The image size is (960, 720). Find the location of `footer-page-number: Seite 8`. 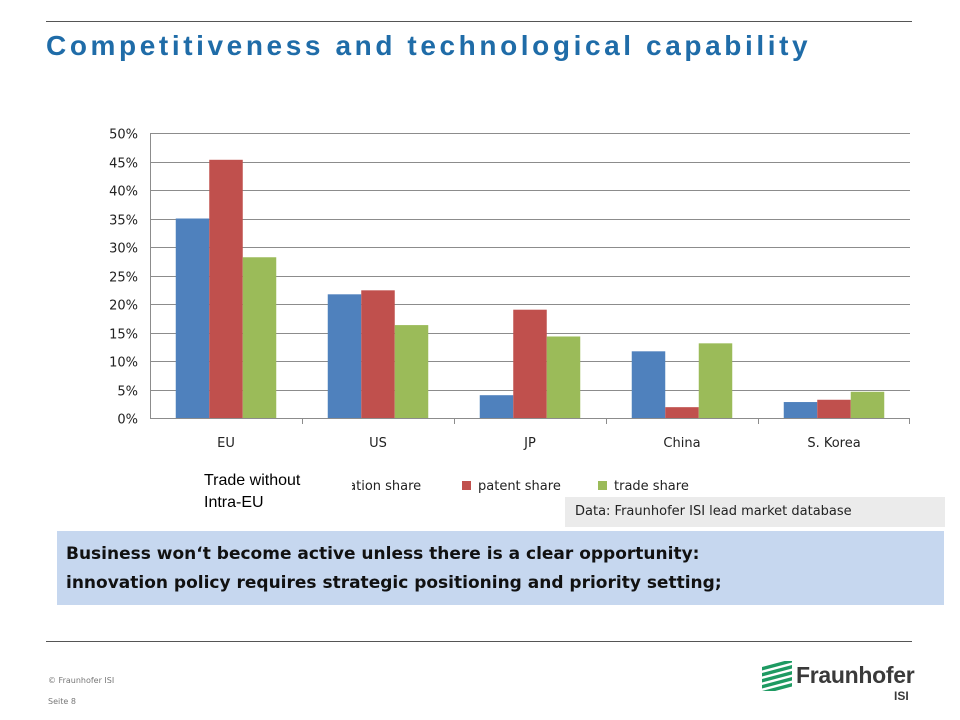

footer-page-number: Seite 8 is located at coordinates (62, 701).